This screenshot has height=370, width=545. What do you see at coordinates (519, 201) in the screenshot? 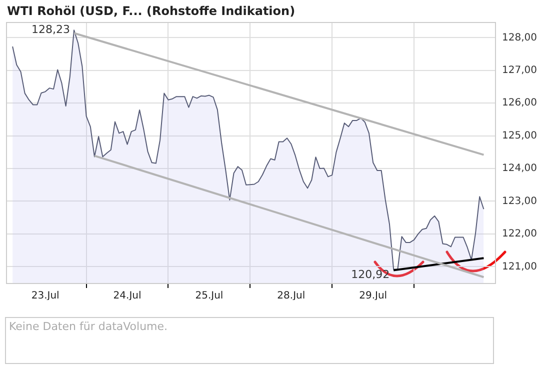
I see `y-tick-label: 123,00` at bounding box center [519, 201].